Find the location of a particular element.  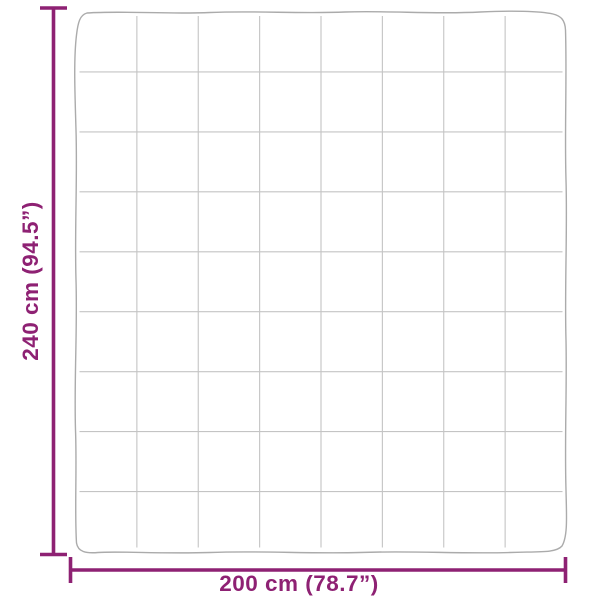

height-dimension-label: 240 cm (94.5”) is located at coordinates (30, 281).